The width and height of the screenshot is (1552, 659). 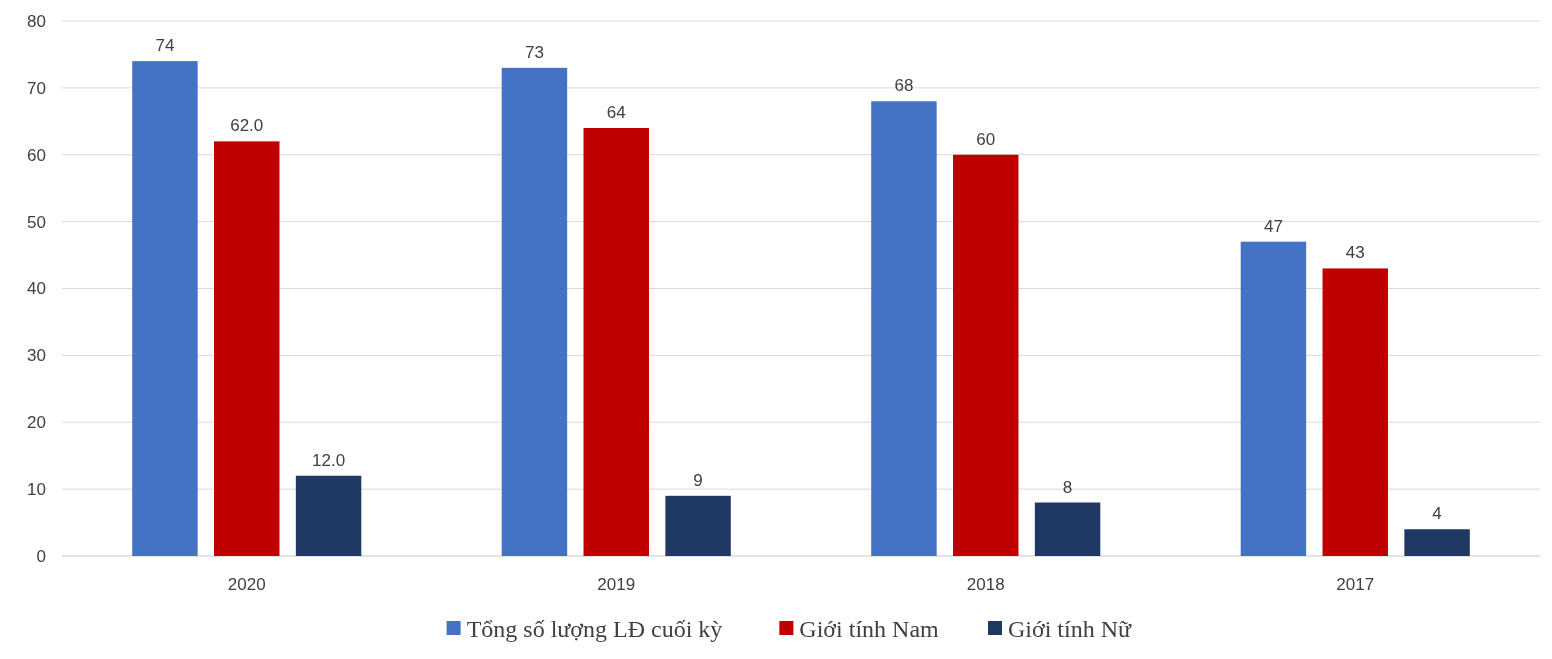 What do you see at coordinates (1067, 487) in the screenshot?
I see `data-label: 8` at bounding box center [1067, 487].